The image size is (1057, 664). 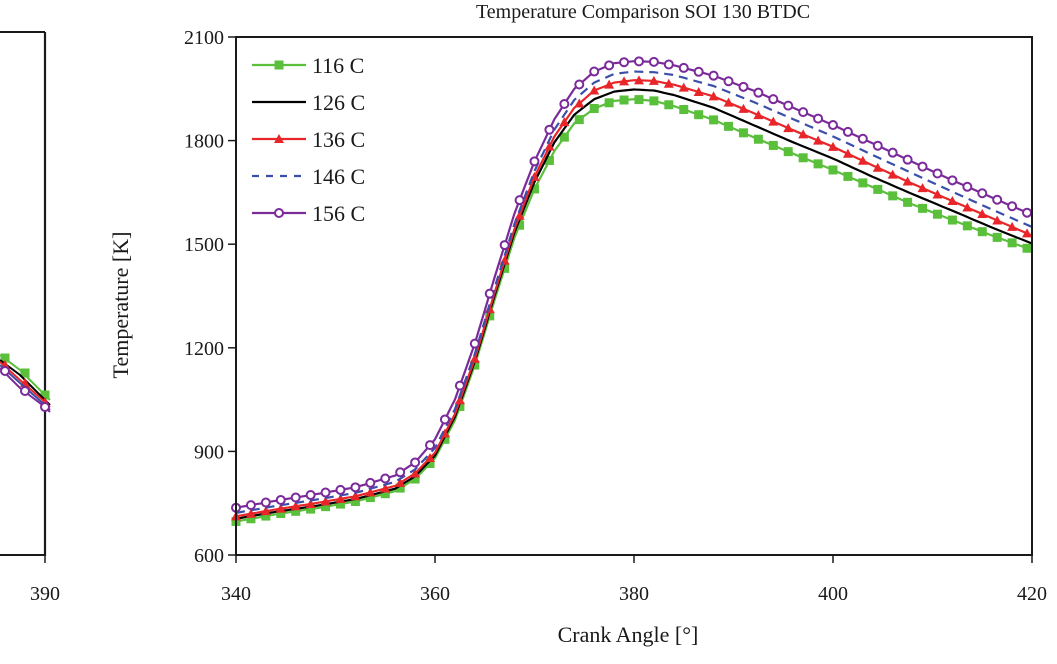 I want to click on x-tick-label: 360, so click(x=435, y=594).